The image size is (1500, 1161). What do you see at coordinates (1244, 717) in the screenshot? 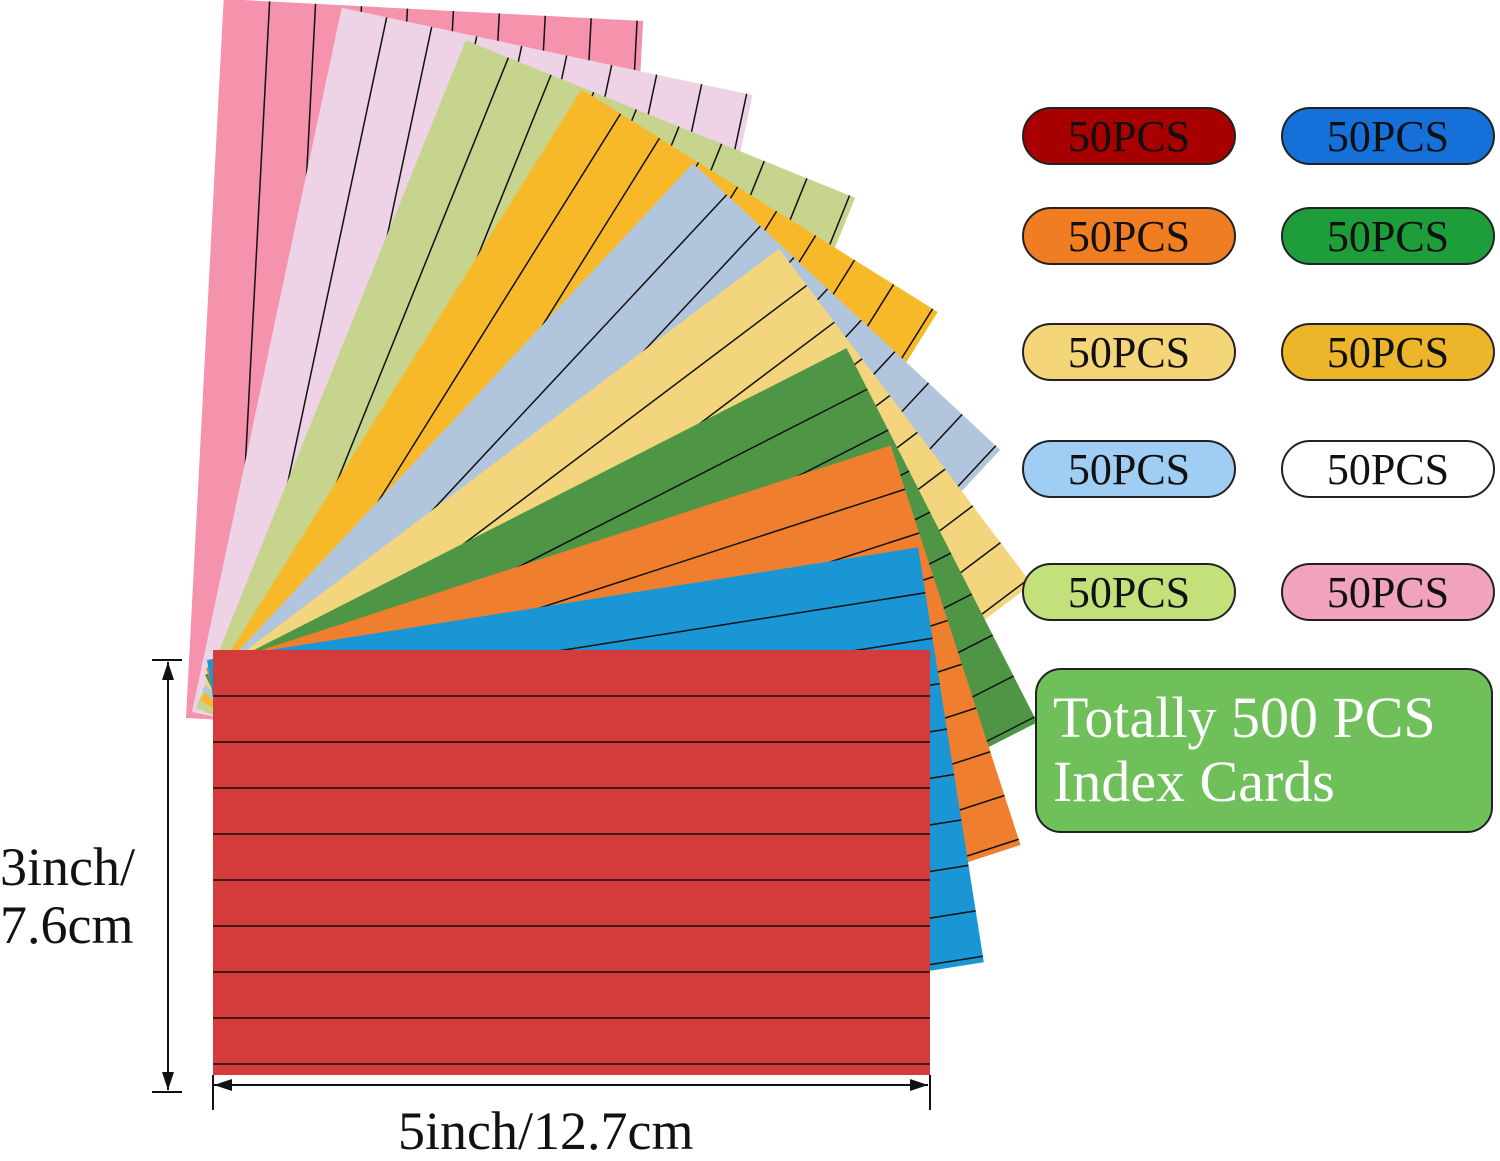
I see `total-line-1: Totally 500 PCS` at bounding box center [1244, 717].